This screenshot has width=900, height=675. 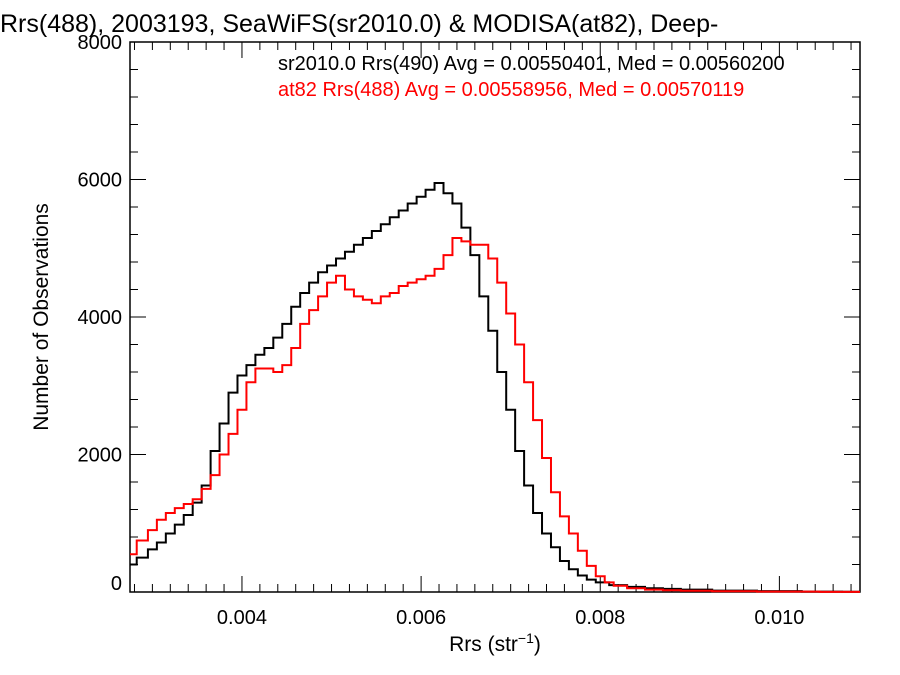 I want to click on y-axis-label: Number of Observations, so click(x=41, y=317).